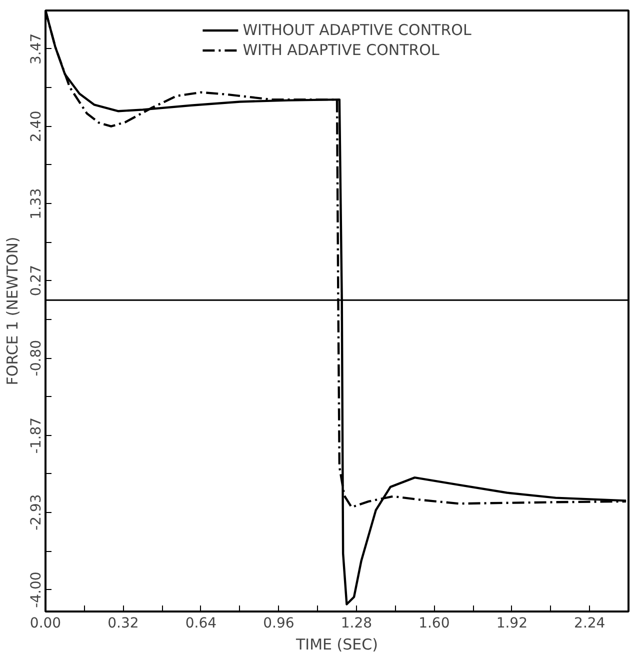 The height and width of the screenshot is (656, 632). Describe the element at coordinates (201, 624) in the screenshot. I see `x-tick-label: 0.64` at that location.